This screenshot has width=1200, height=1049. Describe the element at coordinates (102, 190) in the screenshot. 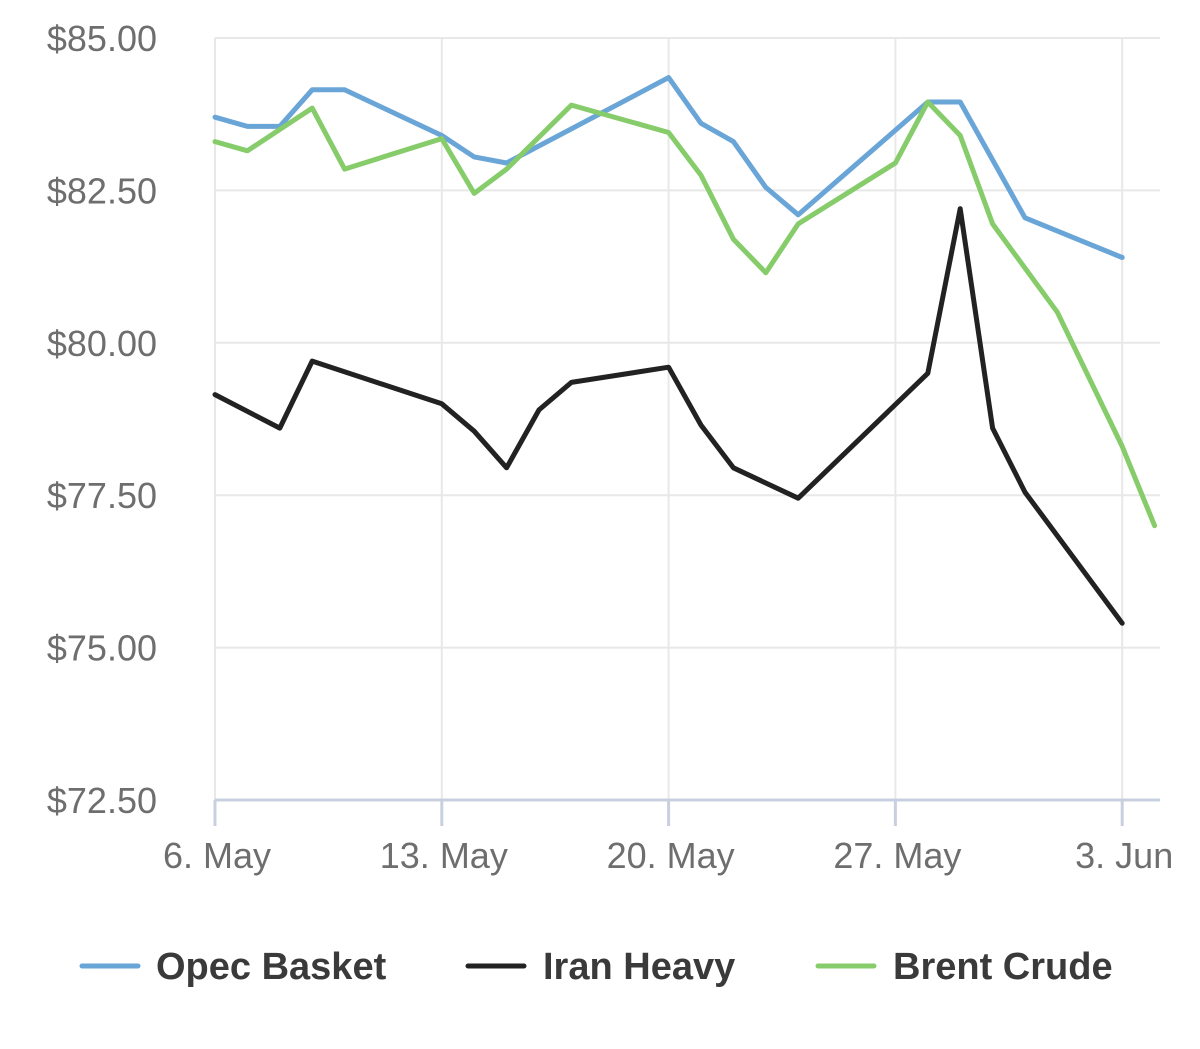

I see `y-tick-label: $82.50` at that location.